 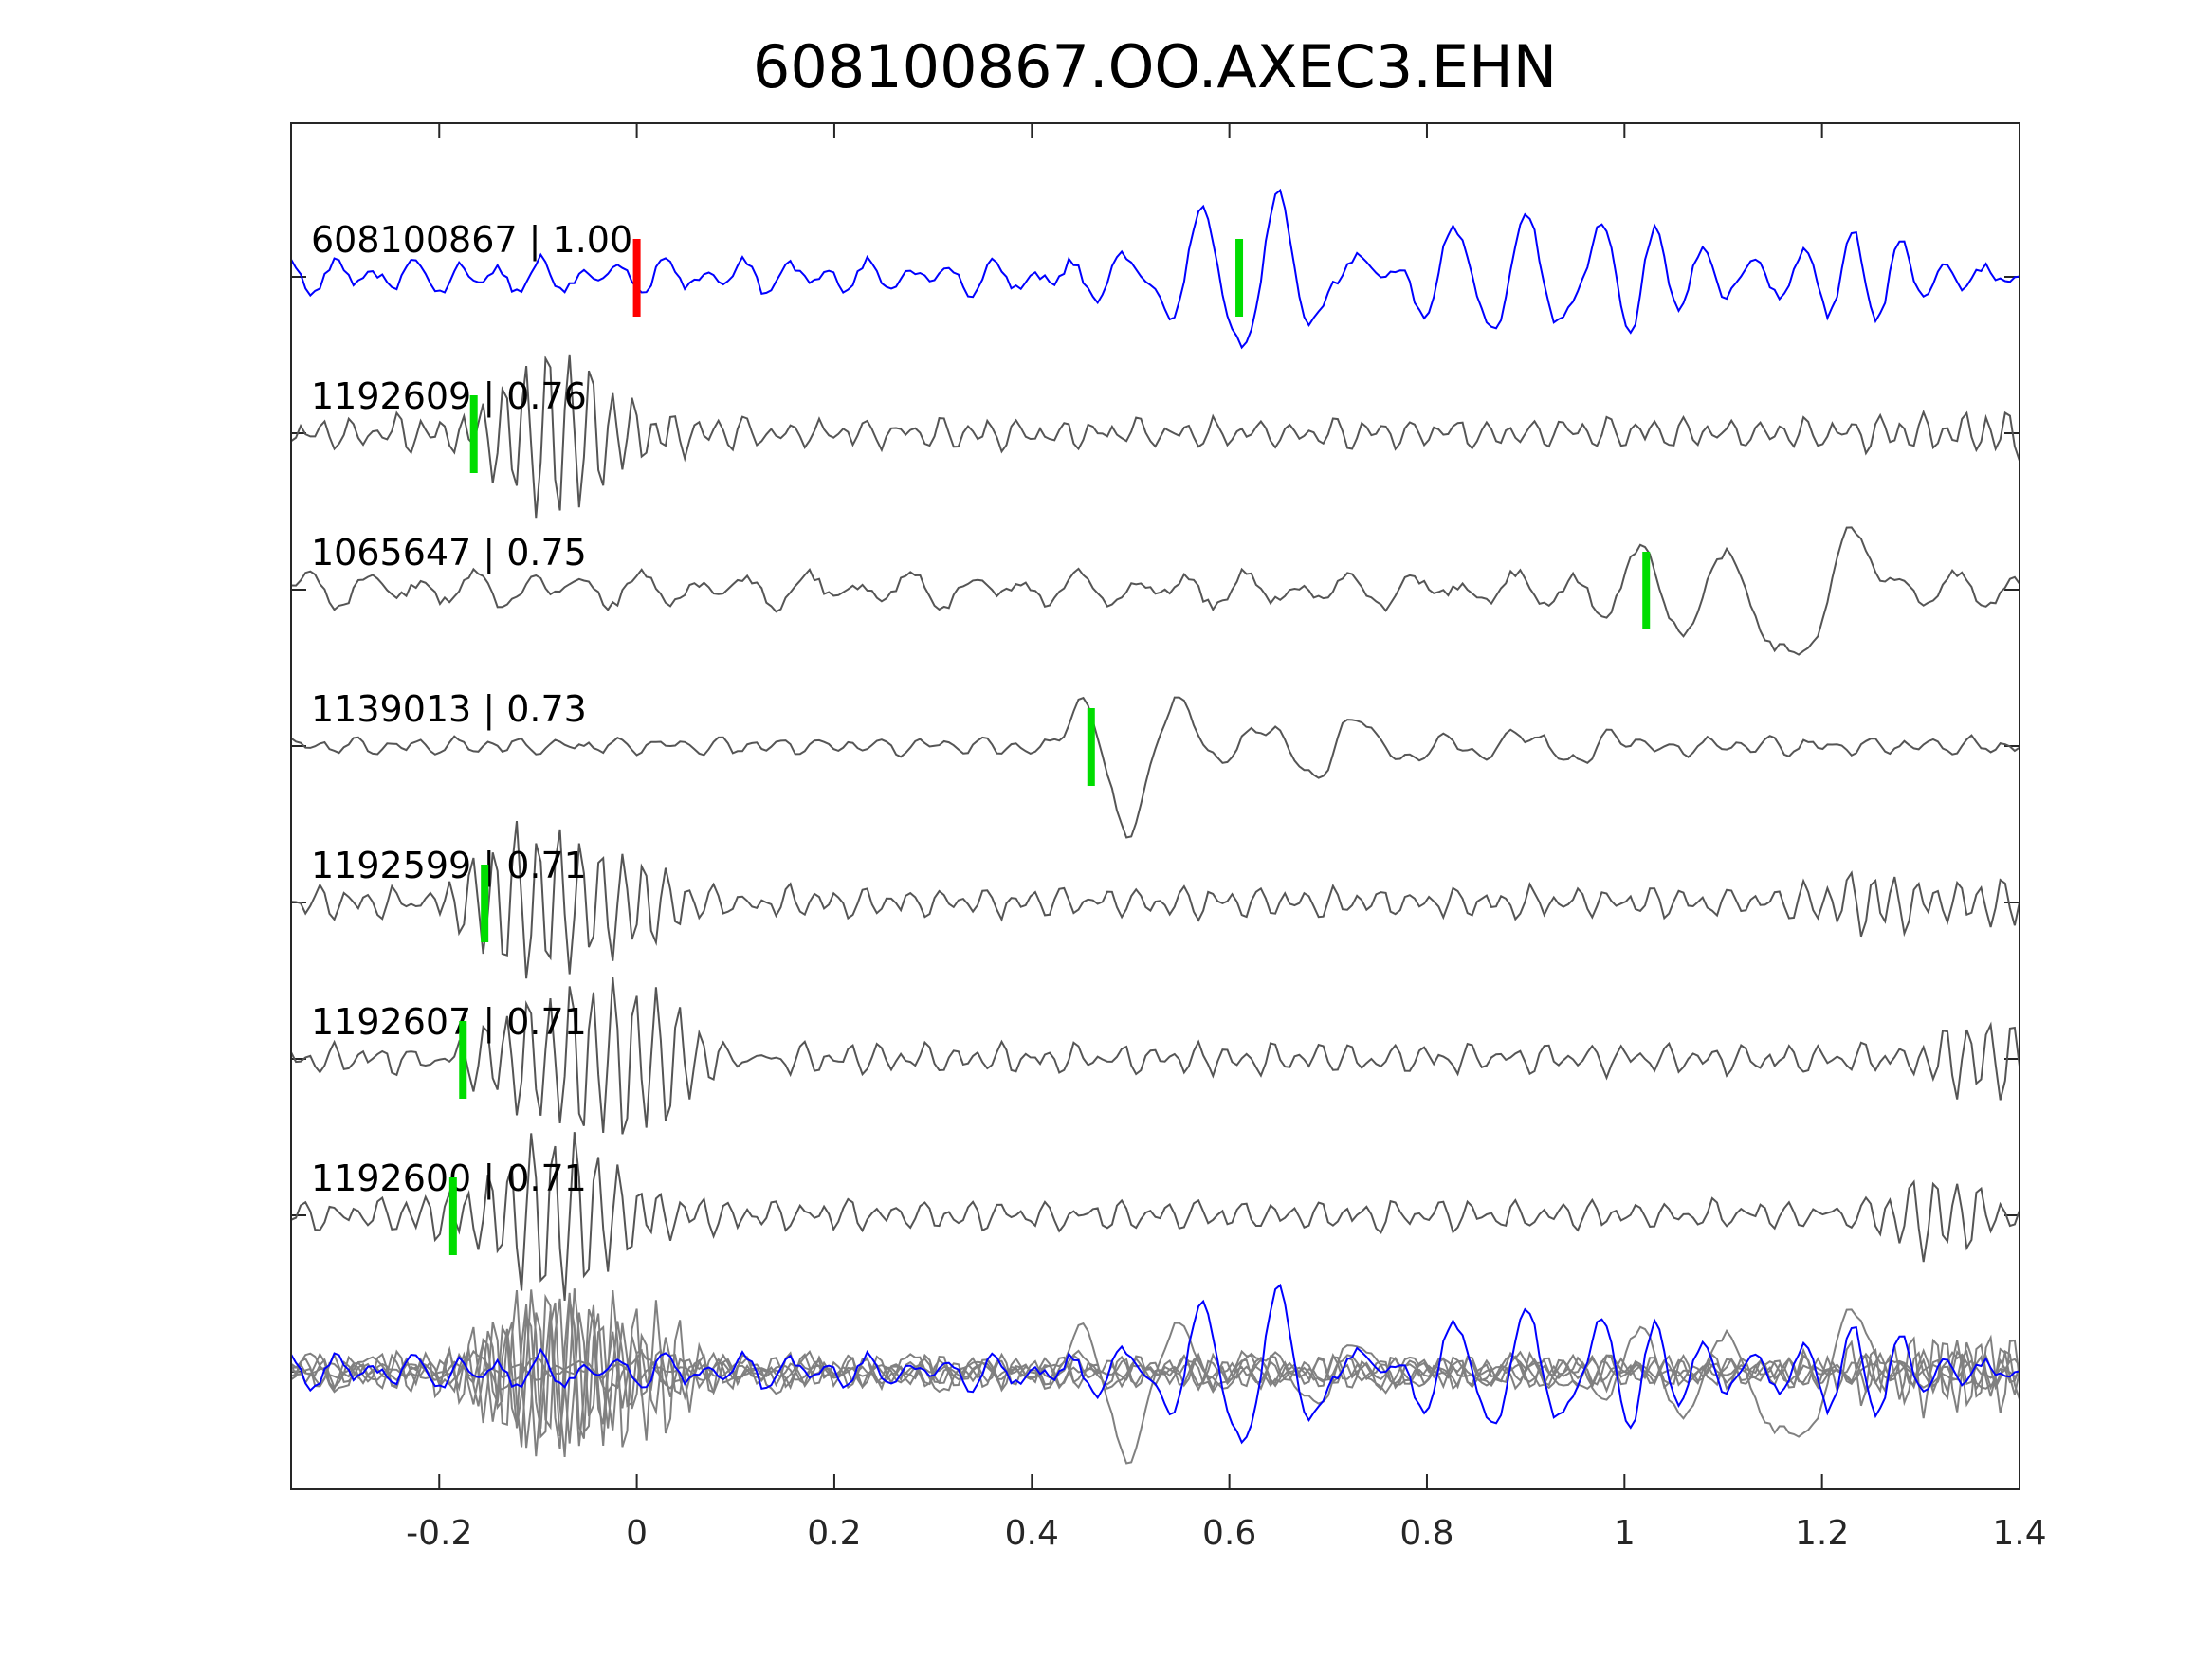 I want to click on x-tick-label: 0.6, so click(x=1229, y=1533).